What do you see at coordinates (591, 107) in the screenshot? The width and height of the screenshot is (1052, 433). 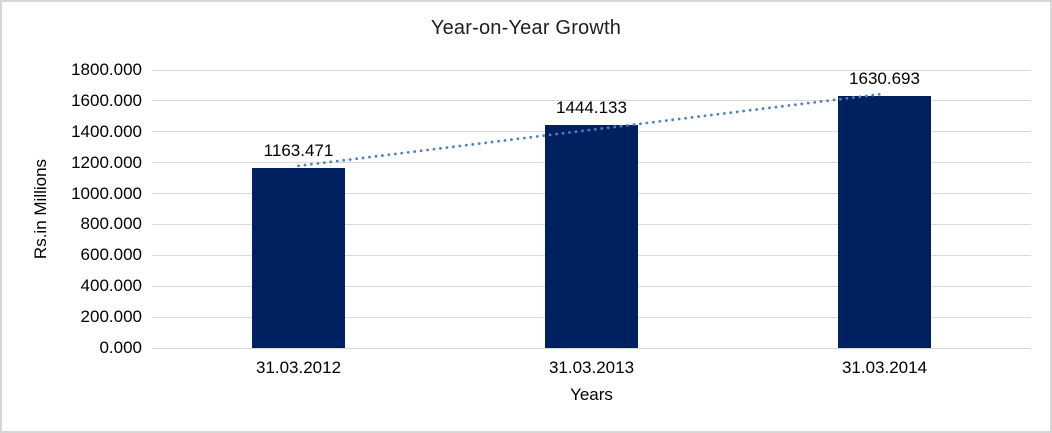 I see `bar-value-label: 1444.133` at bounding box center [591, 107].